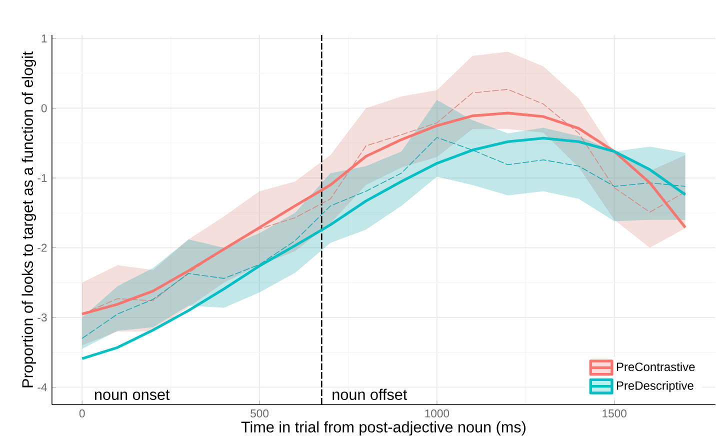 Image resolution: width=716 pixels, height=448 pixels. Describe the element at coordinates (132, 395) in the screenshot. I see `annotation: noun onset` at that location.